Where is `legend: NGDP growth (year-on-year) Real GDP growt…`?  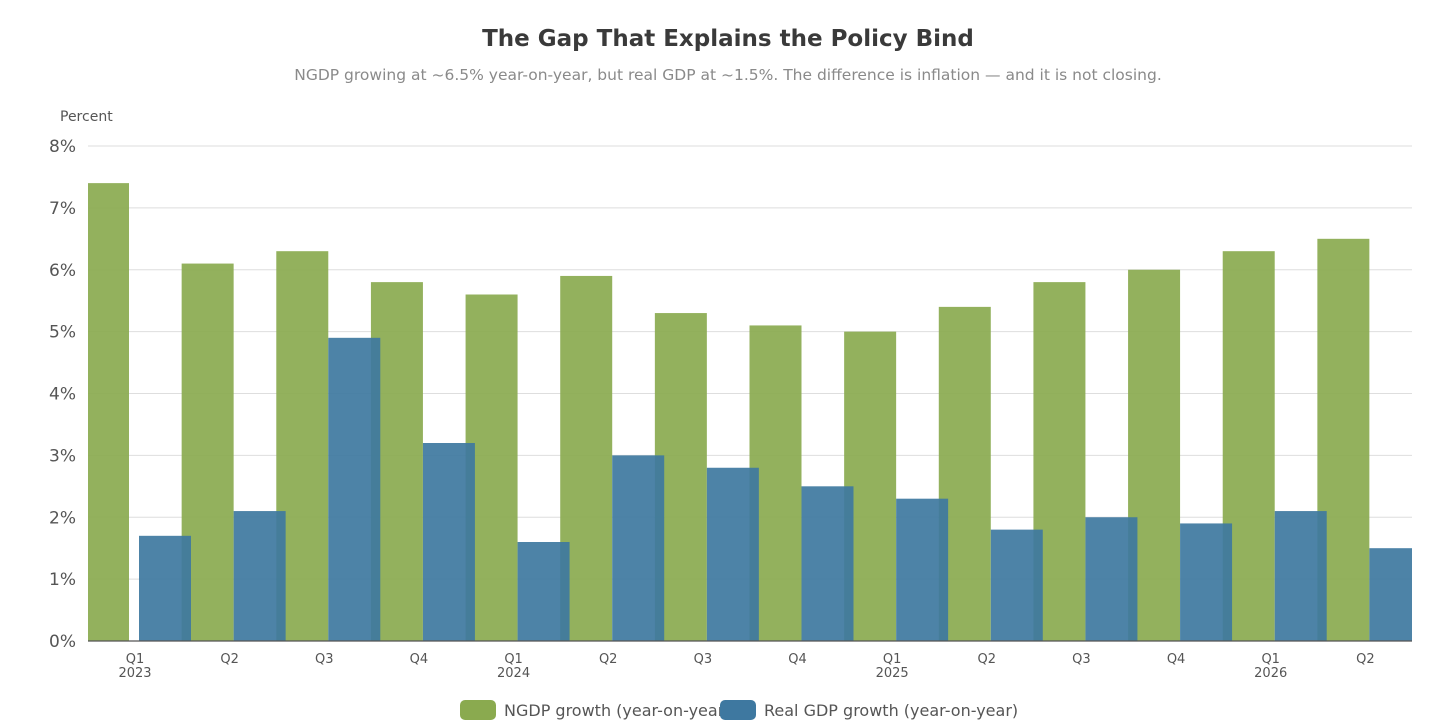 legend: NGDP growth (year-on-year) Real GDP growt… is located at coordinates (739, 710).